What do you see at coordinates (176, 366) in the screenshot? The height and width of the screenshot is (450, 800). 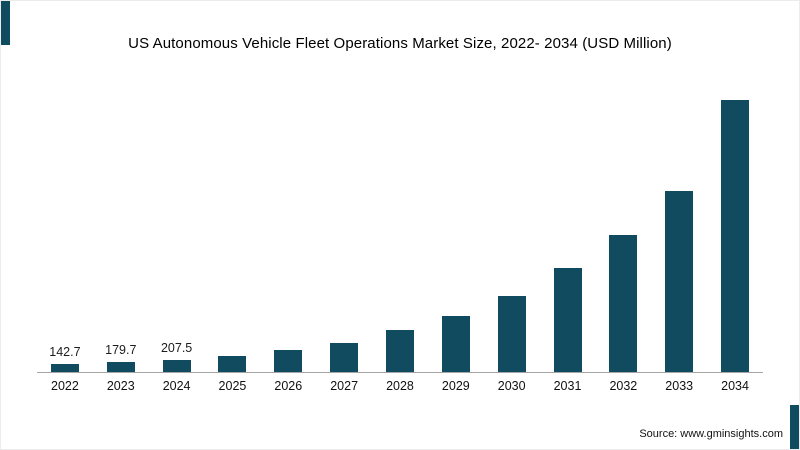 I see `bar-2024` at bounding box center [176, 366].